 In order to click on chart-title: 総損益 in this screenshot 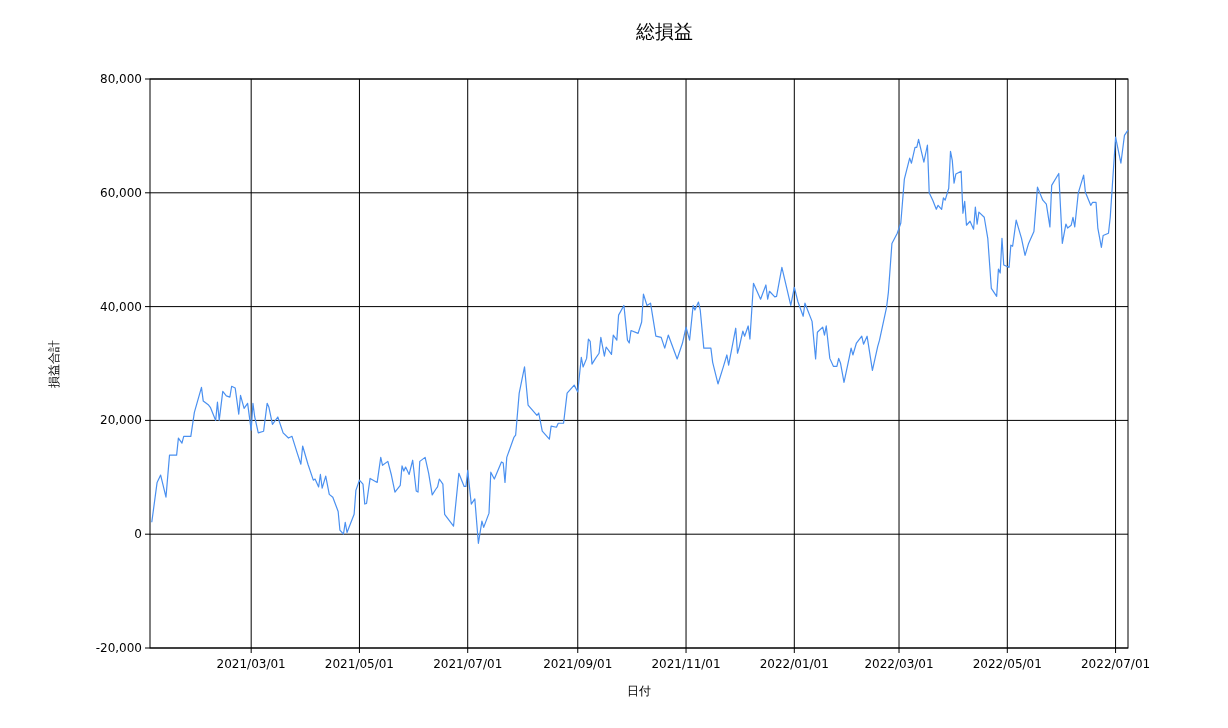, I will do `click(663, 31)`.